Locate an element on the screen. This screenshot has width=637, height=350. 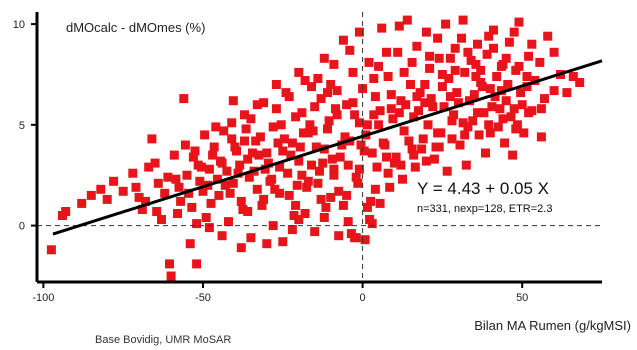
y-axis-label: dMOcalc - dMOmes (%) is located at coordinates (135, 27).